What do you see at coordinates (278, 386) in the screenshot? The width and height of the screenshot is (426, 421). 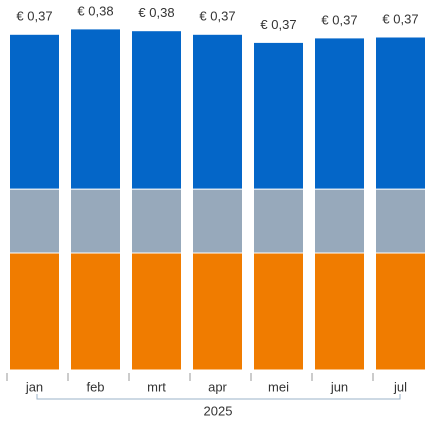 I see `x-tick-label: mei` at bounding box center [278, 386].